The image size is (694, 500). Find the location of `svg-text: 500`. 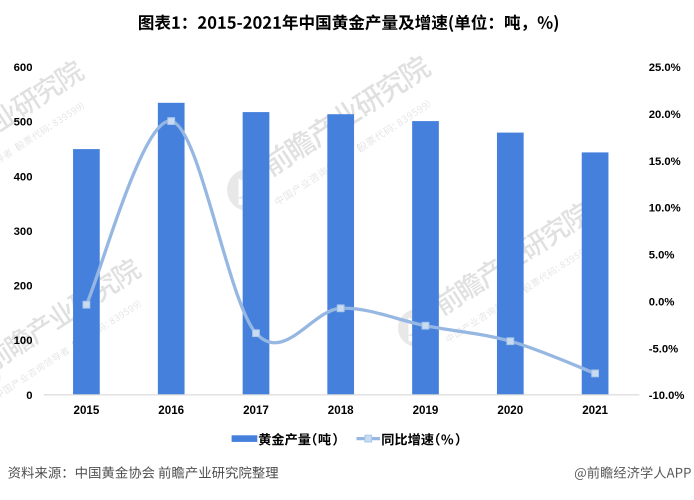

svg-text: 500 is located at coordinates (23, 123).